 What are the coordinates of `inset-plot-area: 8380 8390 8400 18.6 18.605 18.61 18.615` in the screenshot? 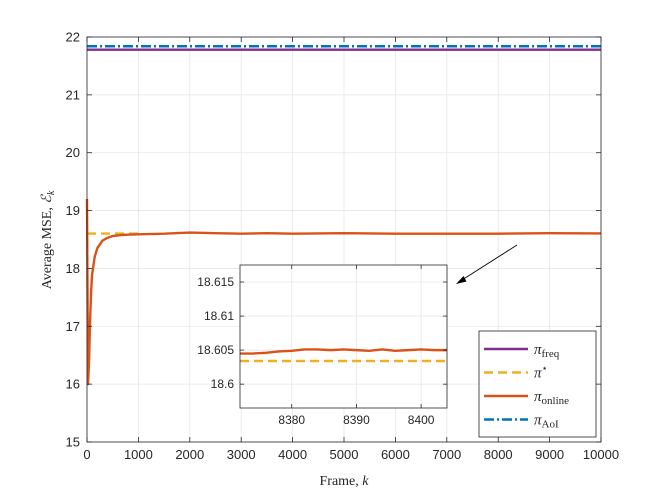 It's located at (322, 345).